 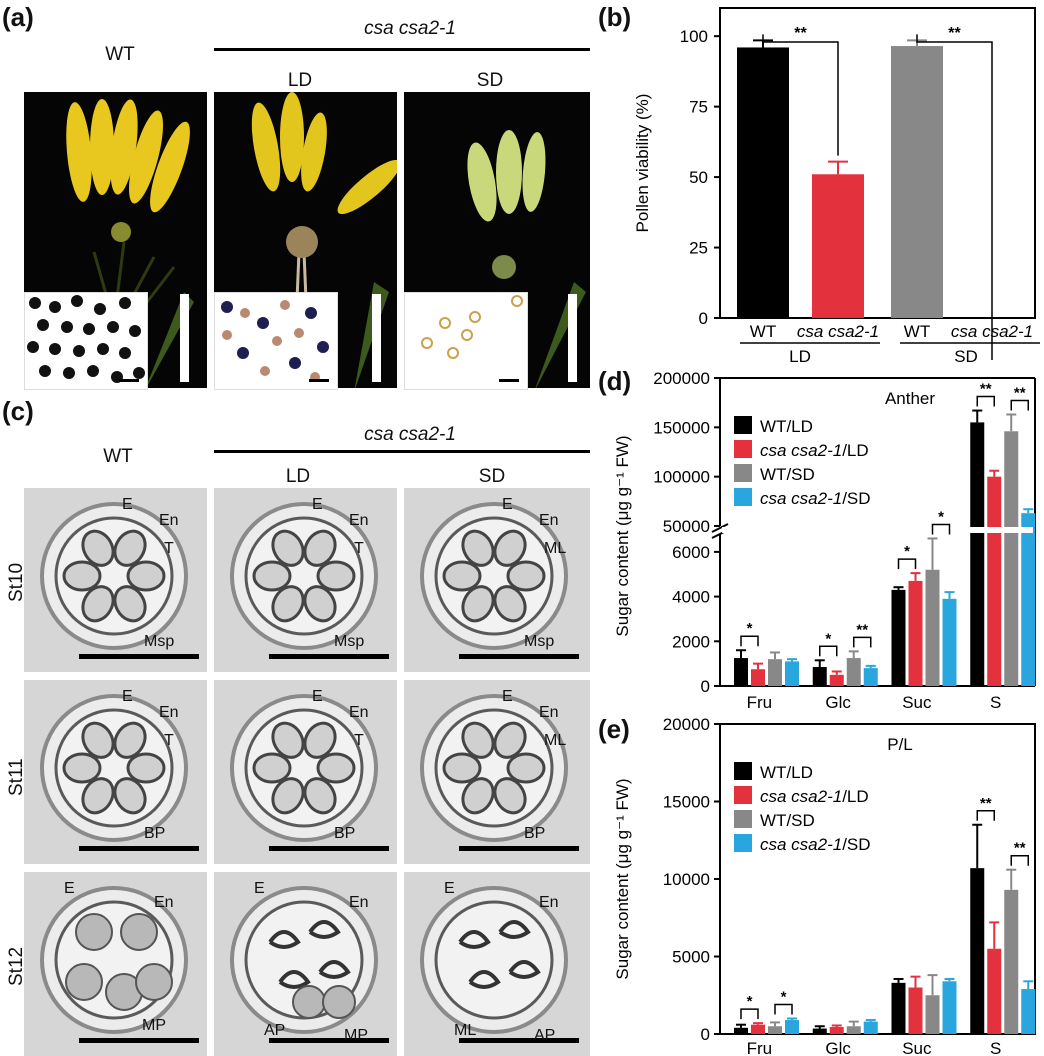 I want to click on legend-entry: WT/LD, so click(x=786, y=772).